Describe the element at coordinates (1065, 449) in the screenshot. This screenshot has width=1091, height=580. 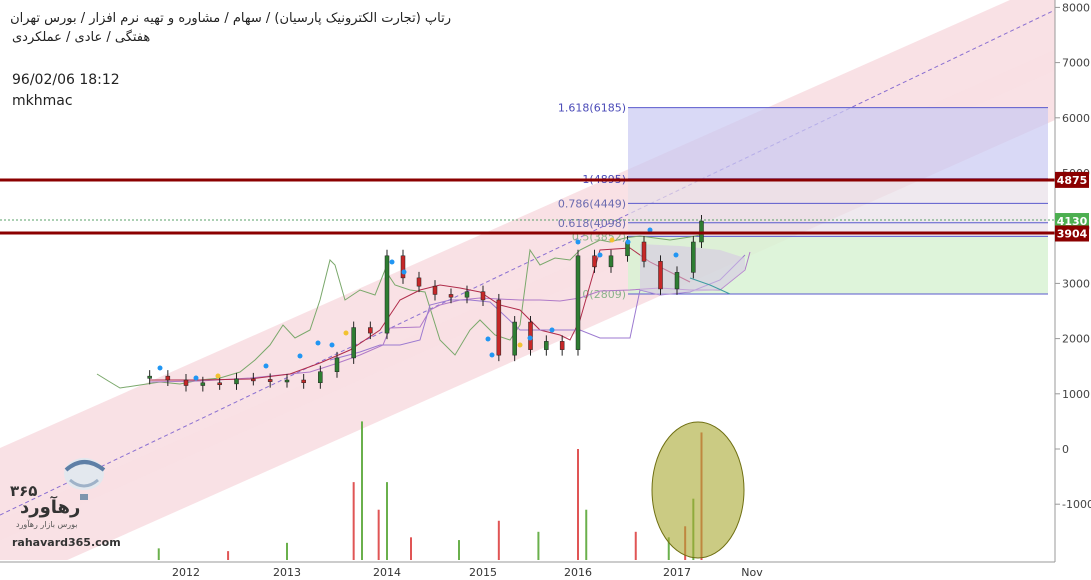
I see `y-tick-label: 0` at that location.